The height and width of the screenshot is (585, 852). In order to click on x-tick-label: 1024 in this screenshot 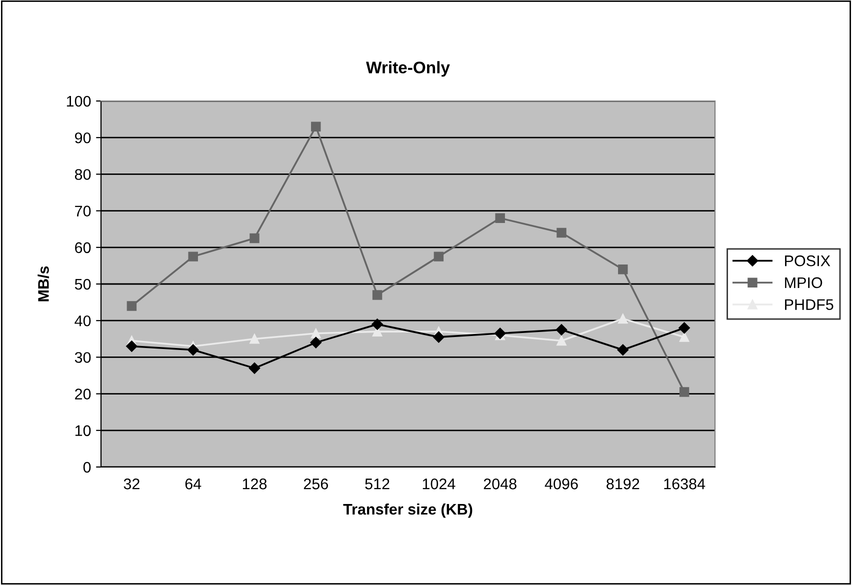, I will do `click(439, 484)`.